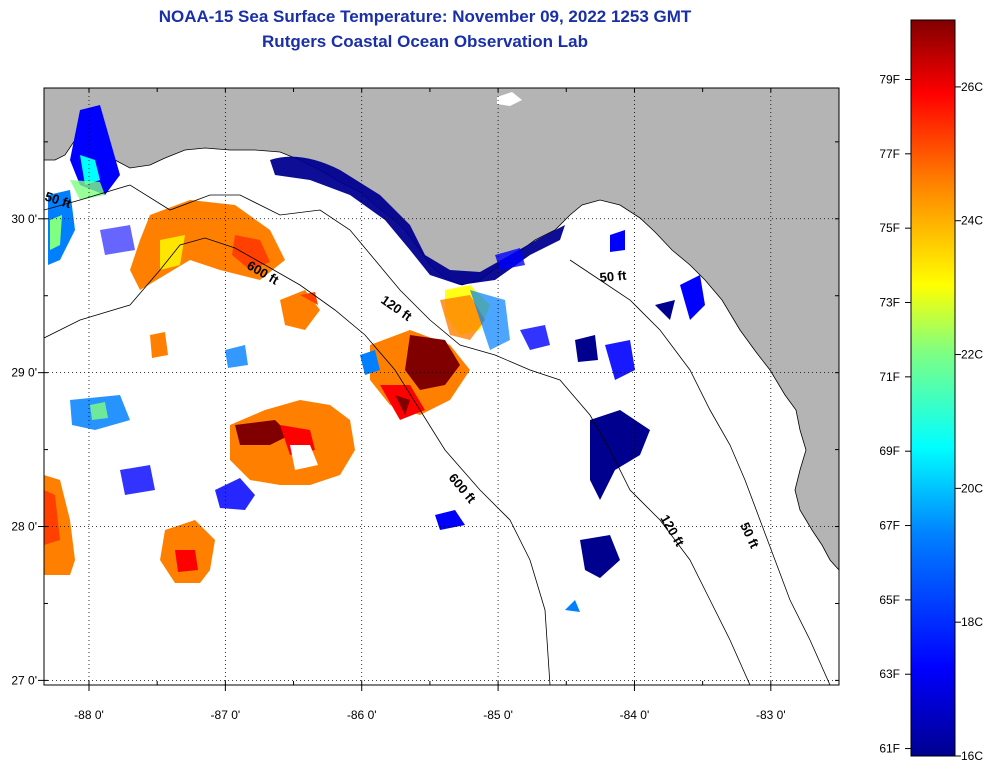 This screenshot has height=770, width=992. What do you see at coordinates (889, 79) in the screenshot?
I see `colorbar-fahrenheit-label: 79F` at bounding box center [889, 79].